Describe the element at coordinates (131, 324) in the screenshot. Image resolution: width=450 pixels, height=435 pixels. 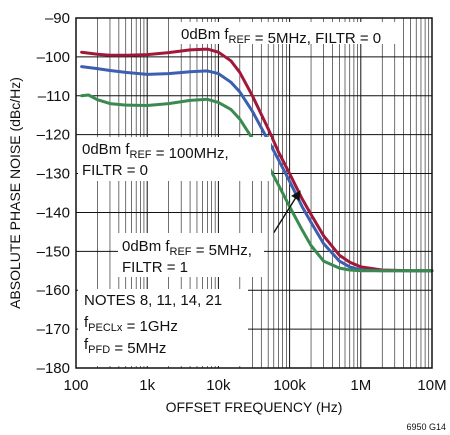
I see `annotation-text: fPECLx = 1GHz` at that location.